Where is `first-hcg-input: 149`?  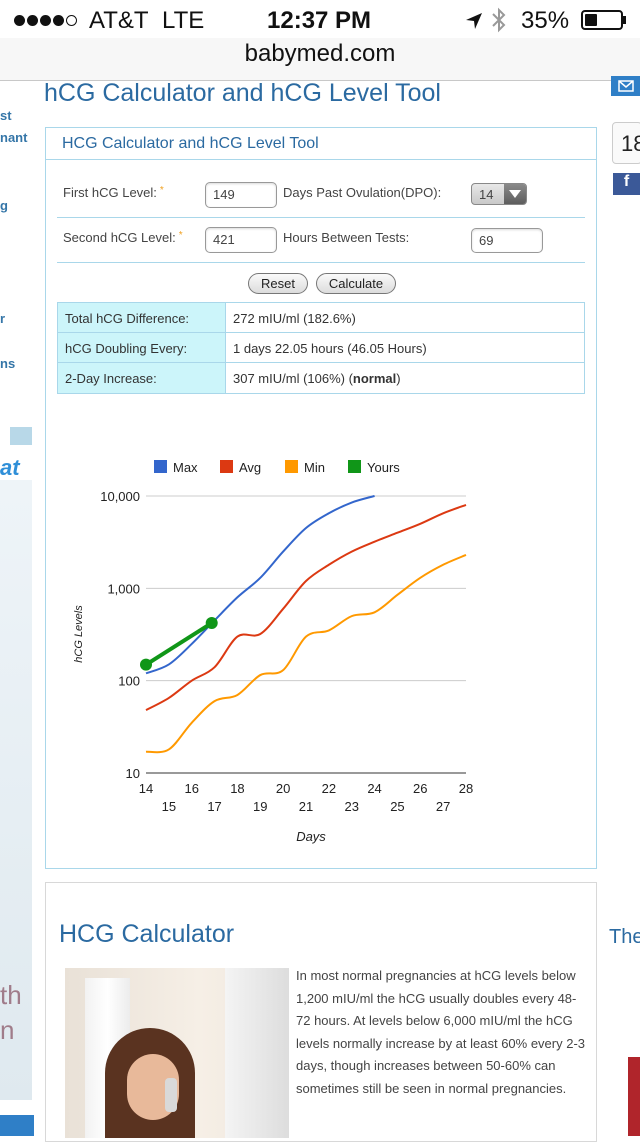 first-hcg-input: 149 is located at coordinates (241, 195).